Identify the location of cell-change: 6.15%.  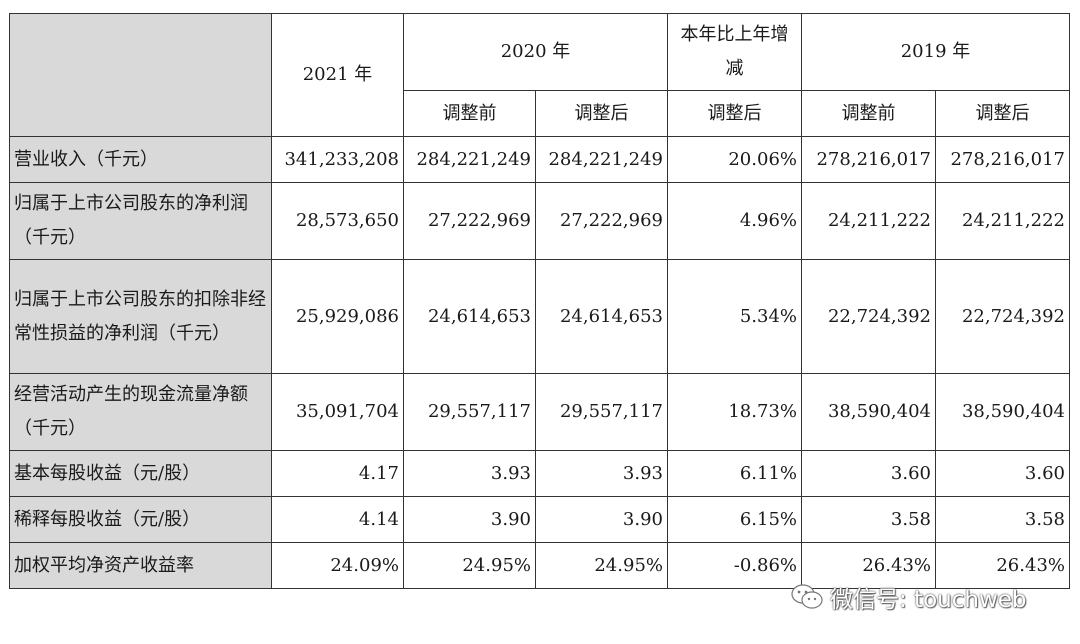
(734, 519).